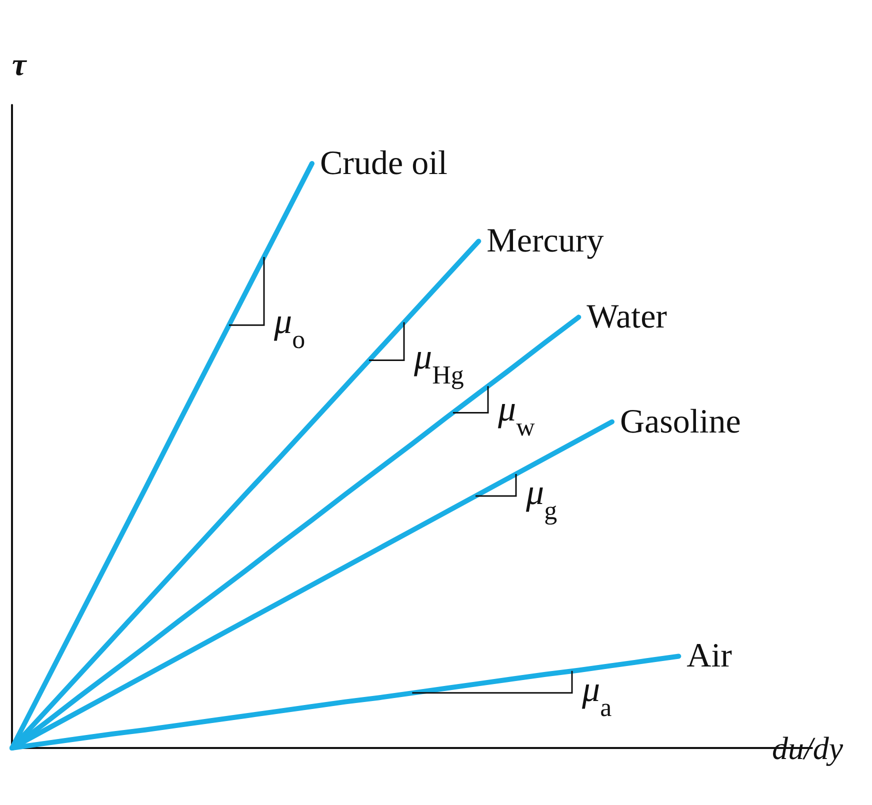 The height and width of the screenshot is (805, 872). I want to click on series-label: Crude oil, so click(384, 163).